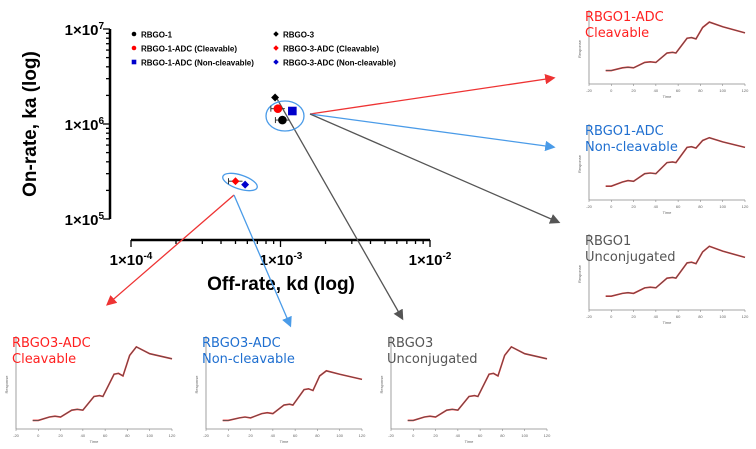  I want to click on y-tick-label: 1×10⁵, so click(85, 220).